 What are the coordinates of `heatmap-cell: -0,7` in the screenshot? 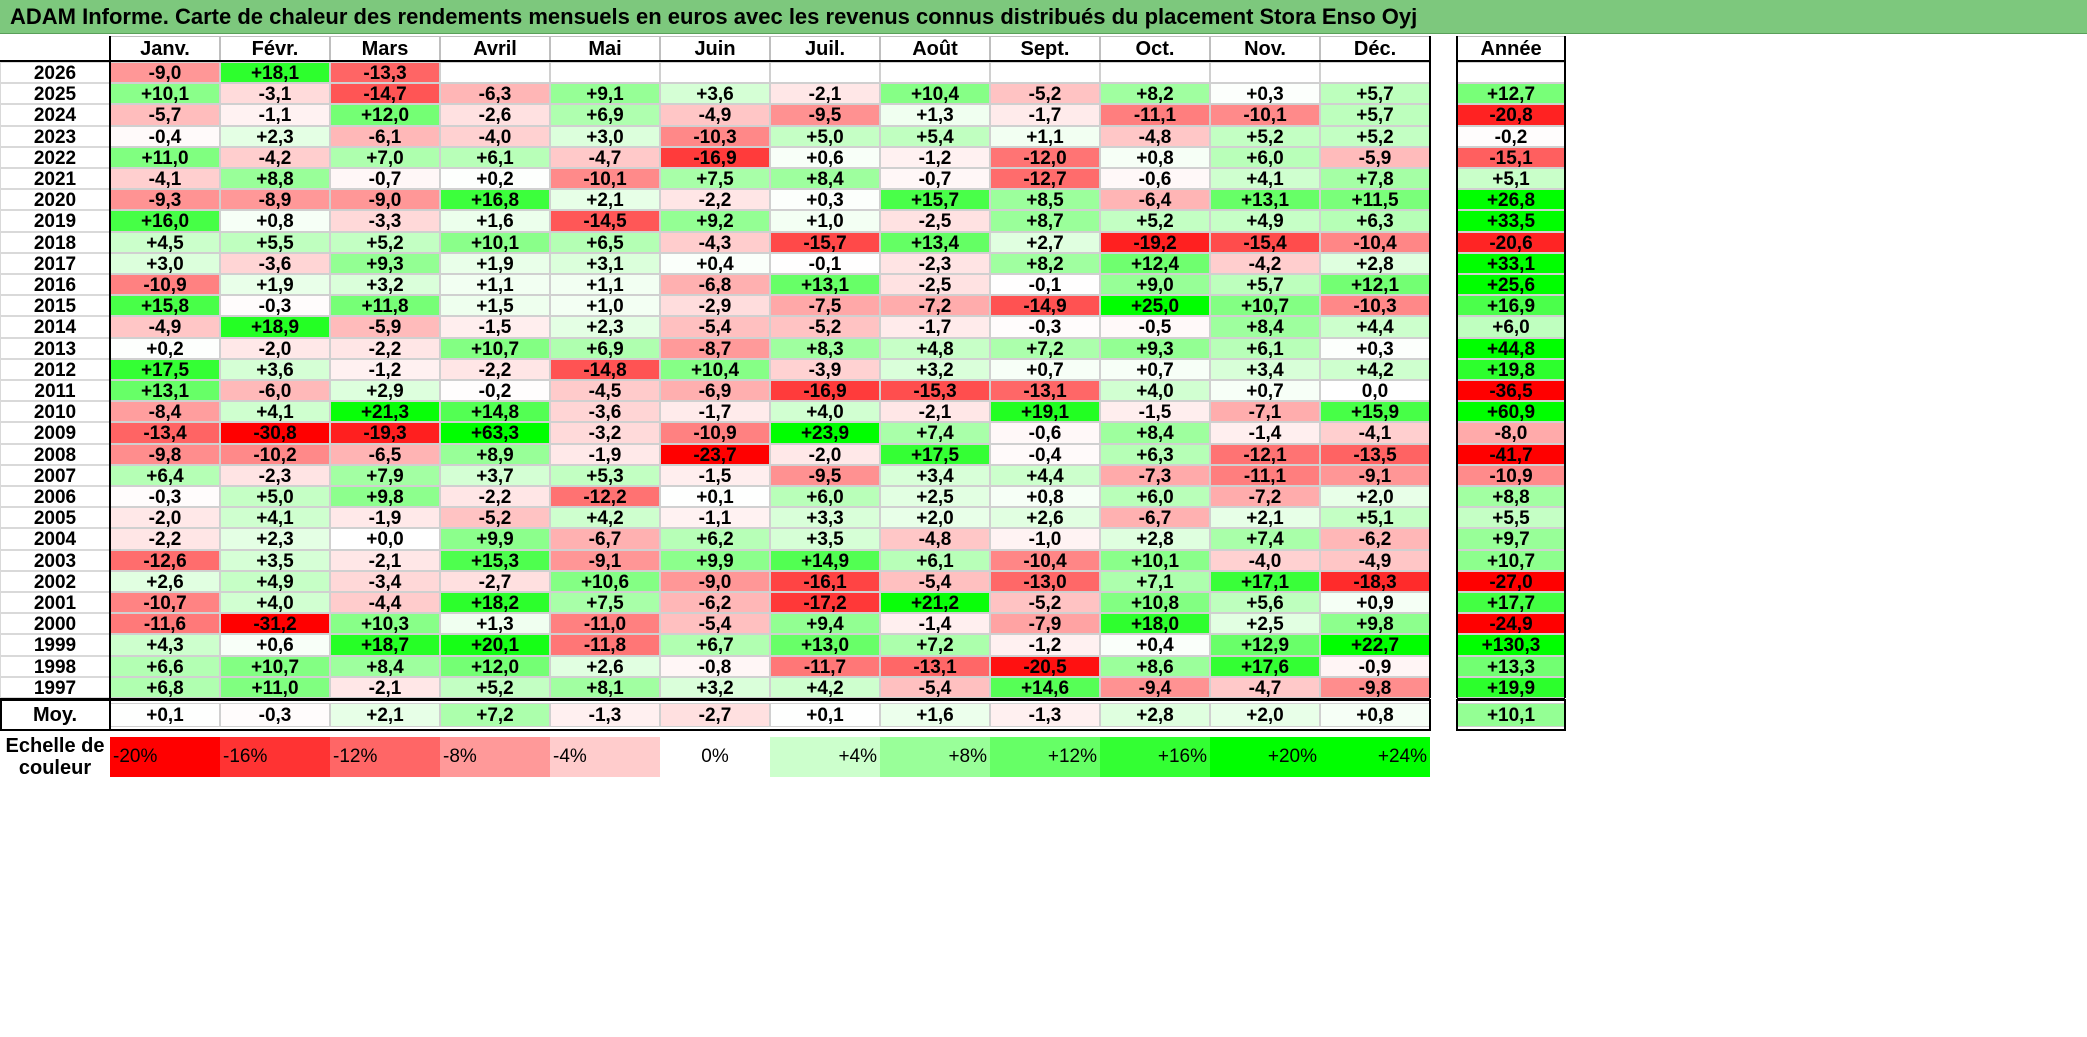 It's located at (385, 179).